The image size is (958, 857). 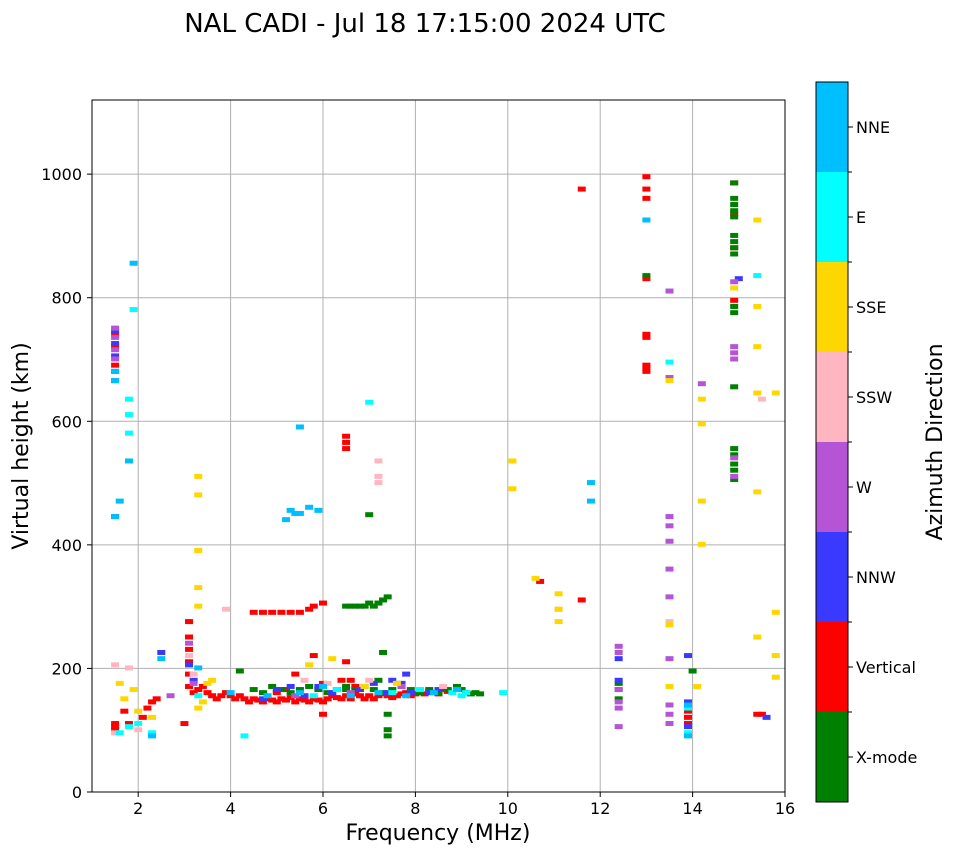 What do you see at coordinates (832, 757) in the screenshot?
I see `colorbar-segment-x-mode` at bounding box center [832, 757].